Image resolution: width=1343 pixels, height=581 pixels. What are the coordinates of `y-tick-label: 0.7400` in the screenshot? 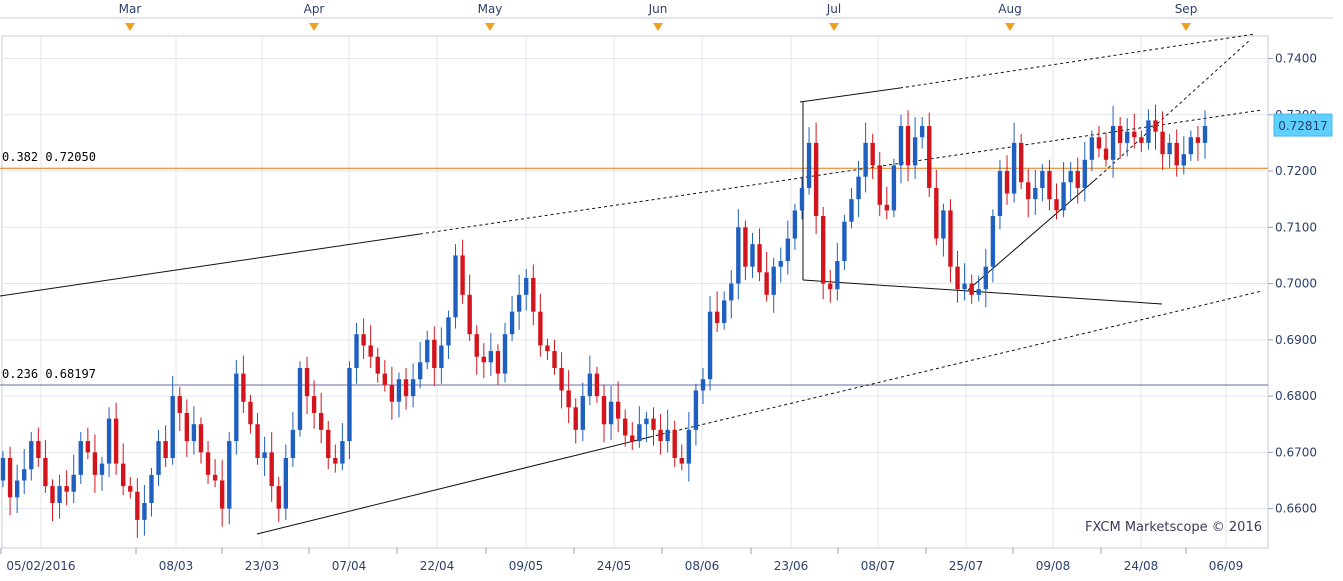 It's located at (1296, 59).